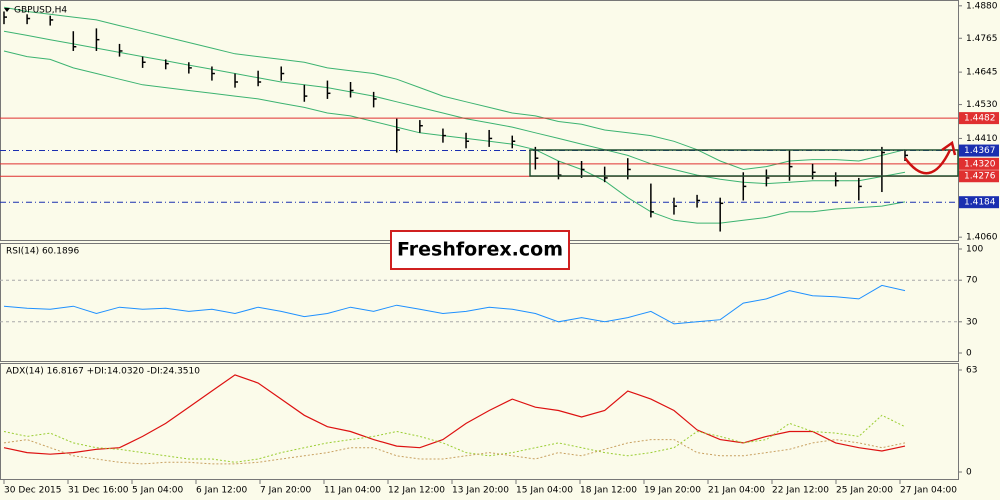 This screenshot has height=500, width=1000. Describe the element at coordinates (480, 491) in the screenshot. I see `x-tick-label: 13 Jan 20:00` at that location.